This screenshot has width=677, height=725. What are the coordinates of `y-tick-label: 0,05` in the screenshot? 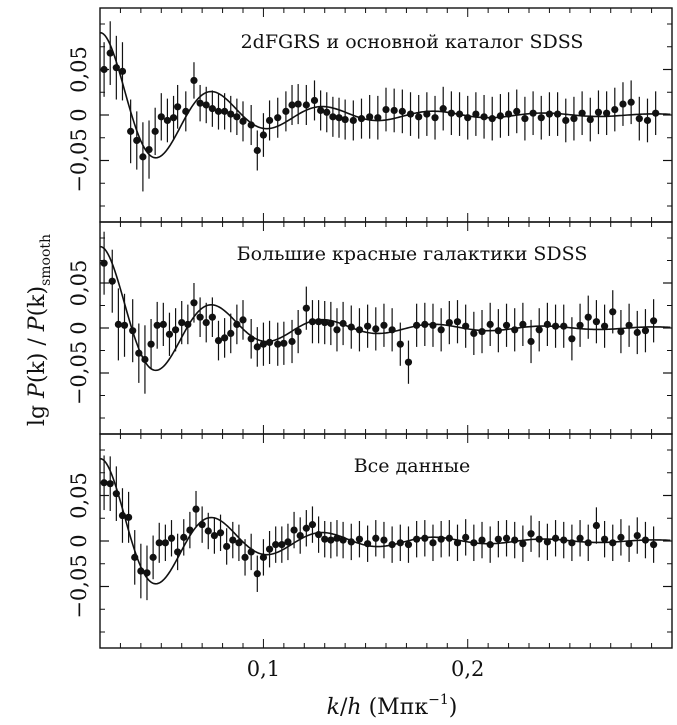 It's located at (79, 495).